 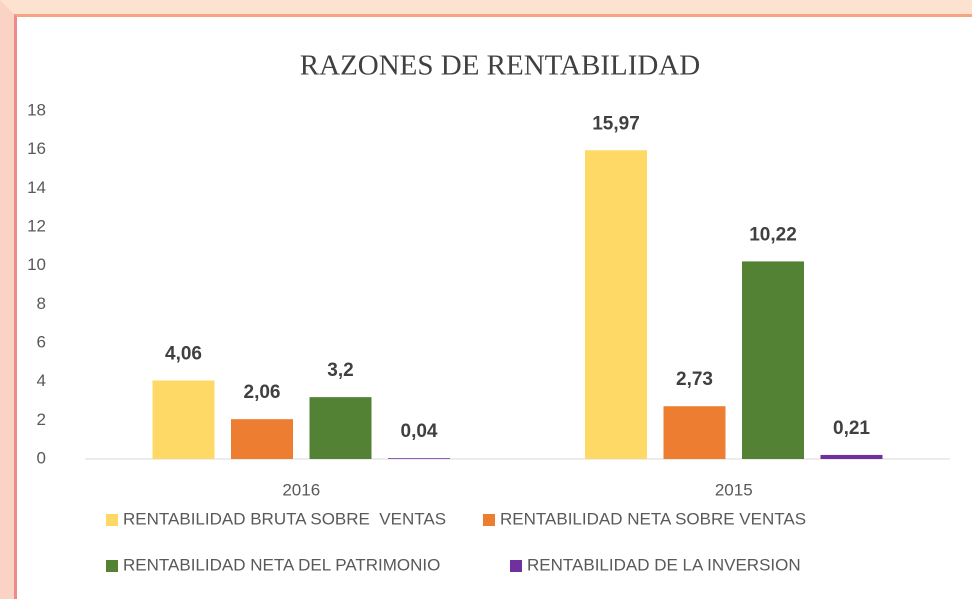 What do you see at coordinates (773, 234) in the screenshot?
I see `data-label: 10,22` at bounding box center [773, 234].